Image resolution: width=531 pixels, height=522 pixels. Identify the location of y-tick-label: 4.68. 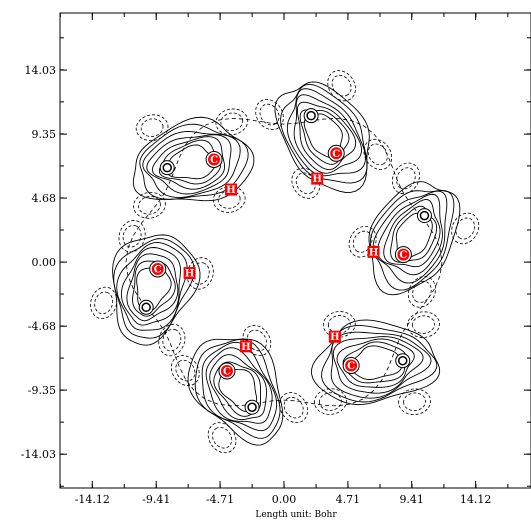
(44, 198).